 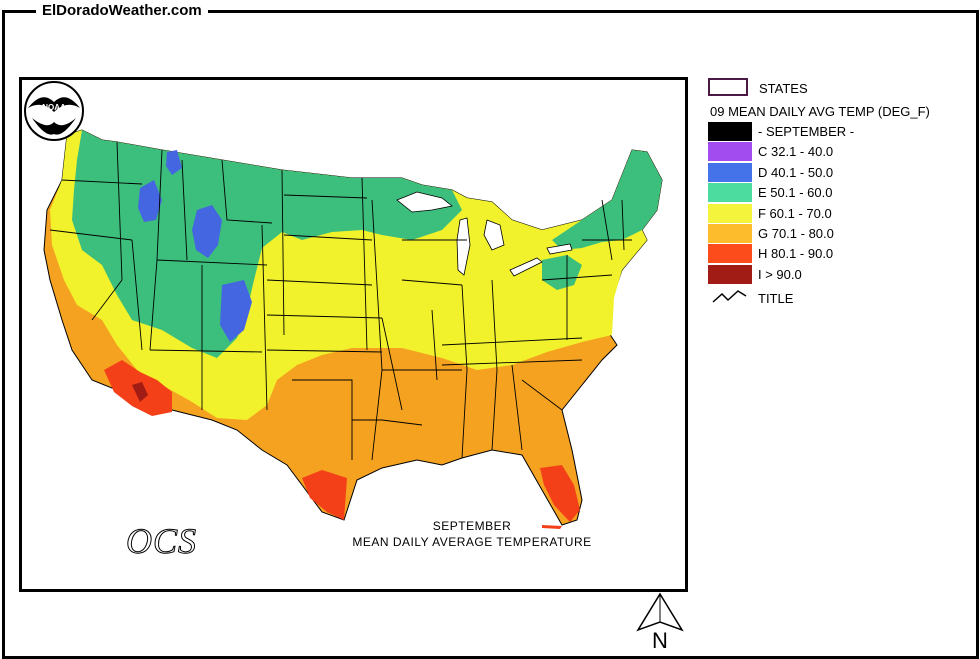 What do you see at coordinates (728, 87) in the screenshot?
I see `states-outline-swatch` at bounding box center [728, 87].